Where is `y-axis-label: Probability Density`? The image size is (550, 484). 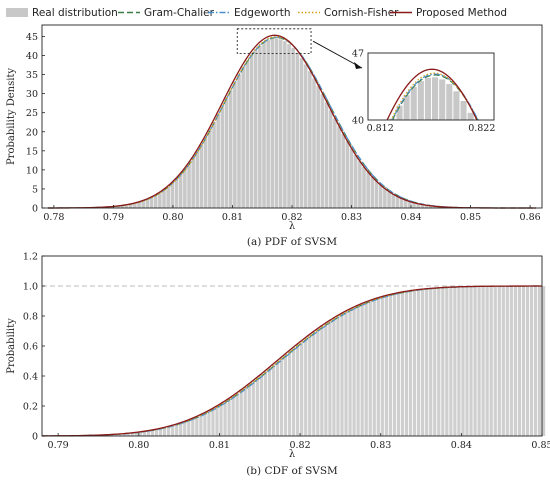 y-axis-label: Probability Density is located at coordinates (11, 116).